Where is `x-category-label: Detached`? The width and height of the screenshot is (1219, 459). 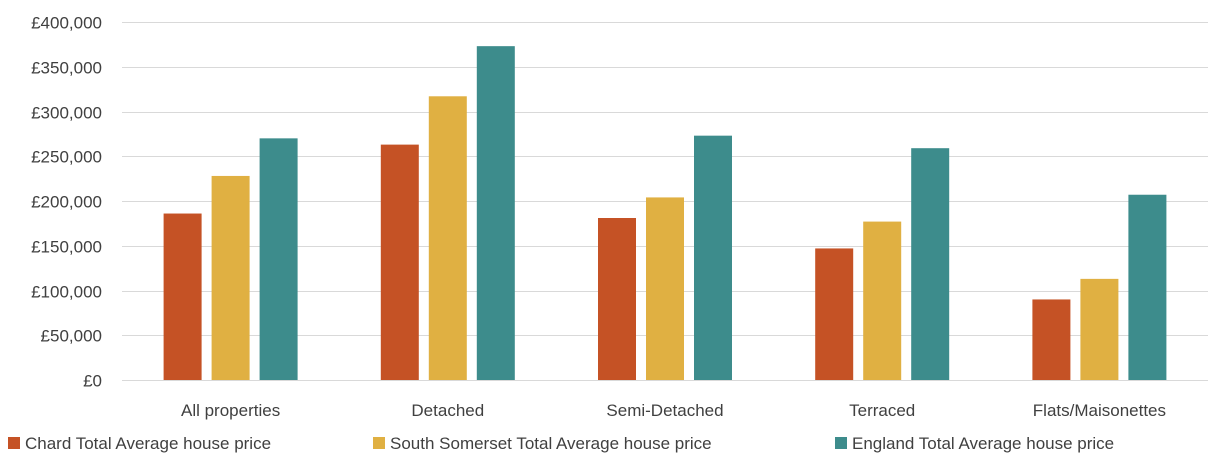 x-category-label: Detached is located at coordinates (447, 410).